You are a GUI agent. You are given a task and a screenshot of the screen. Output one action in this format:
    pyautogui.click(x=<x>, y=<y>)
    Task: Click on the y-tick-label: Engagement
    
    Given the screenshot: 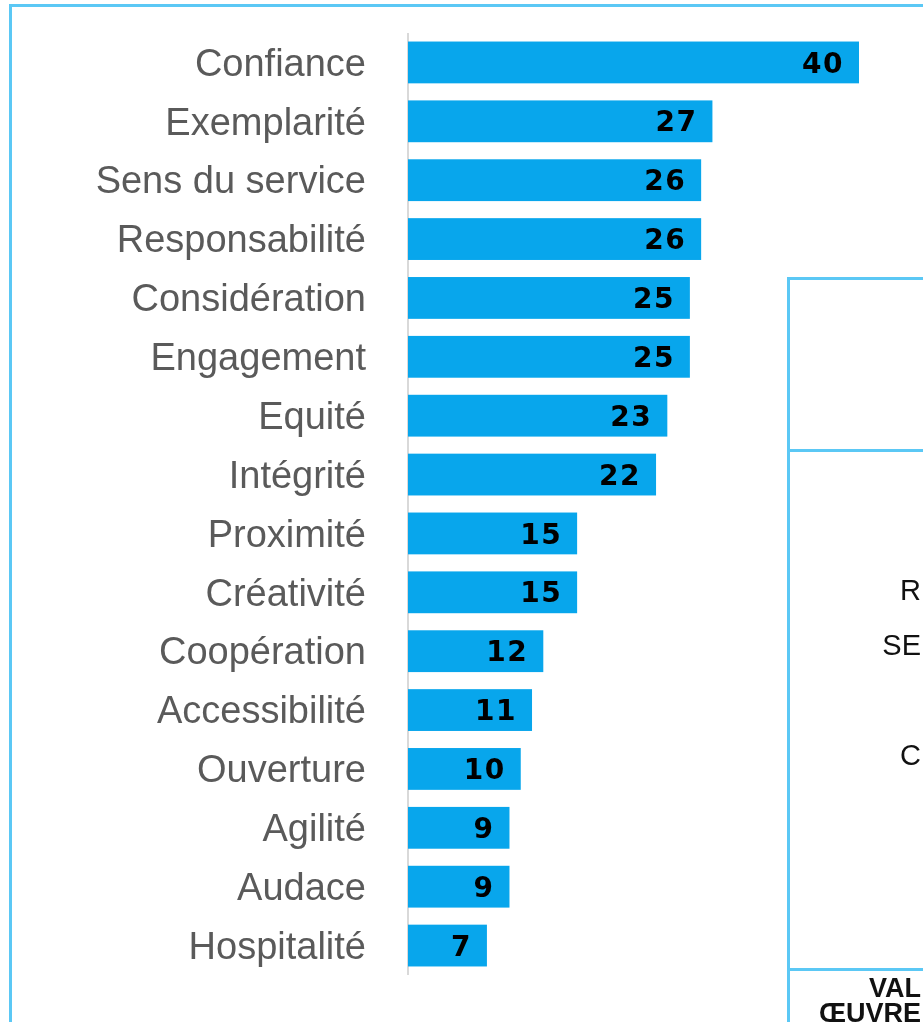 What is the action you would take?
    pyautogui.click(x=258, y=357)
    